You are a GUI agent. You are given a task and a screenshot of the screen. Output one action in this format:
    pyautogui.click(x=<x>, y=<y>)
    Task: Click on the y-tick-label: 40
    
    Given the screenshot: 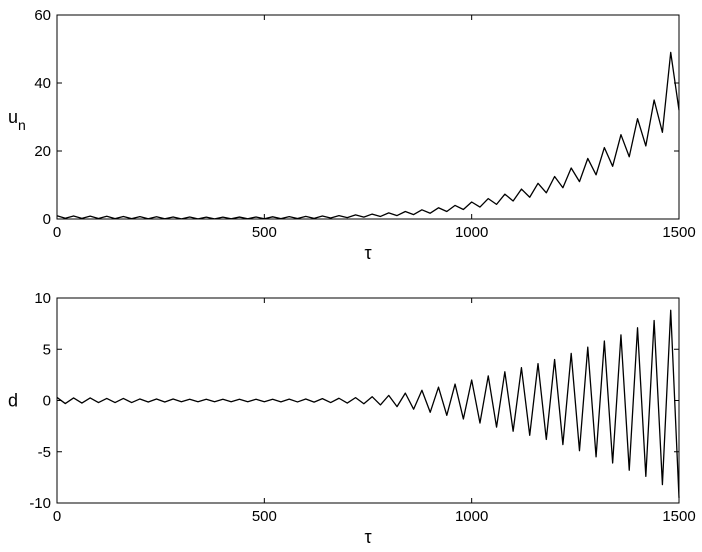 What is the action you would take?
    pyautogui.click(x=42, y=83)
    